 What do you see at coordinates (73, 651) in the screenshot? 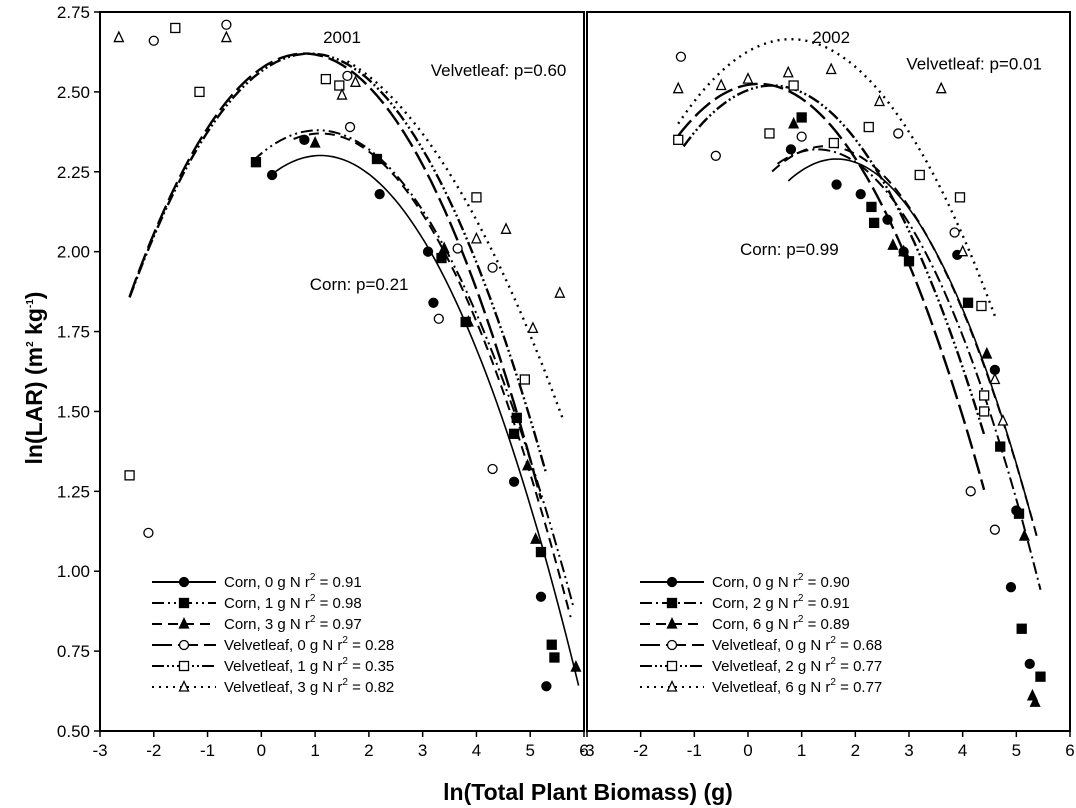
I see `y-tick-label: 0.75` at bounding box center [73, 651].